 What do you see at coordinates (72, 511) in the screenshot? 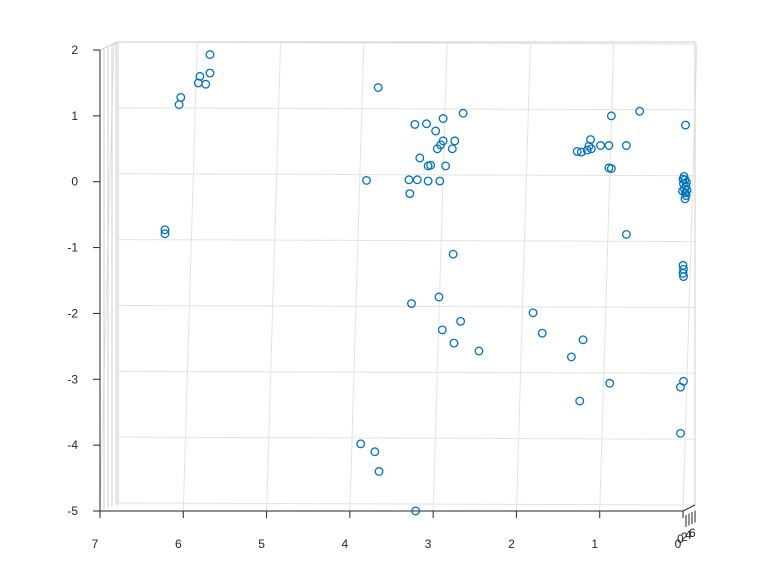
I see `y-tick-label: -5` at bounding box center [72, 511].